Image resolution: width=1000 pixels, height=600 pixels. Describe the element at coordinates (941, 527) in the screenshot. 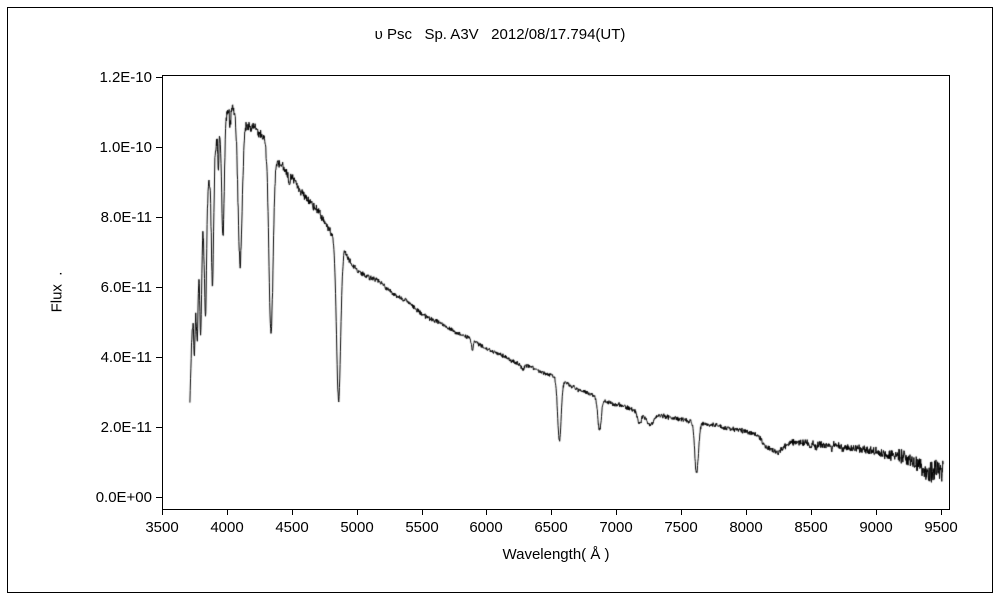

I see `x-tick-label: 9500` at that location.